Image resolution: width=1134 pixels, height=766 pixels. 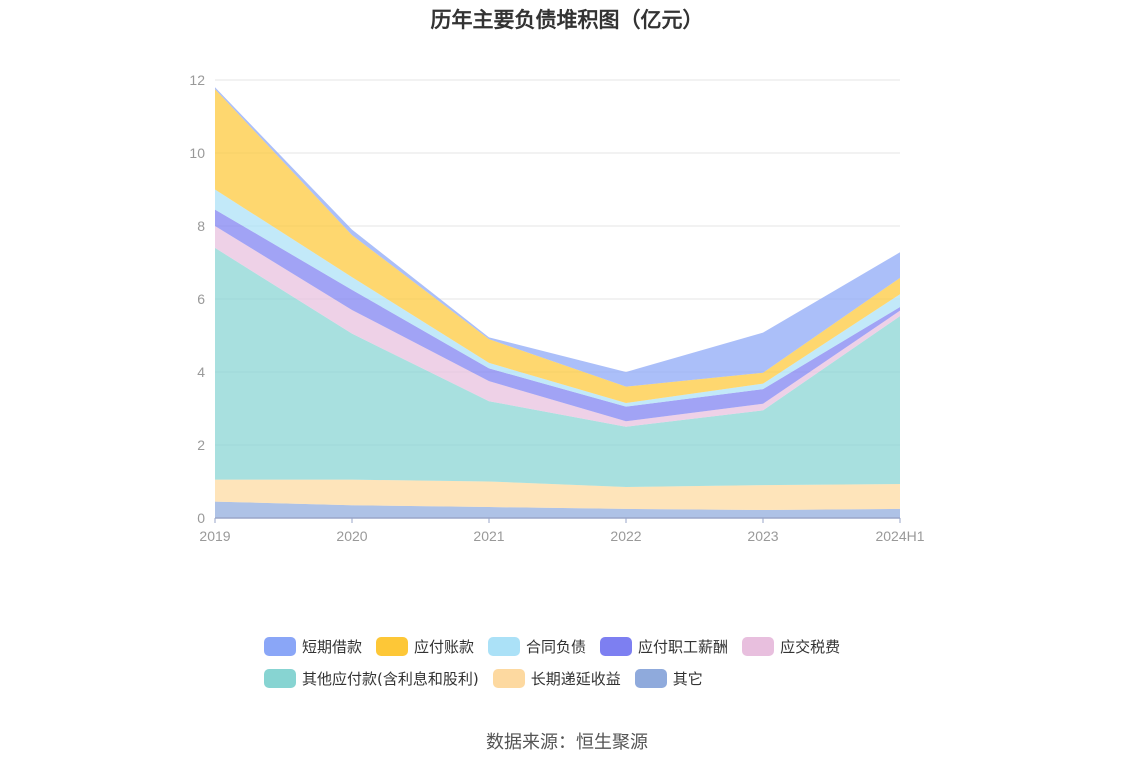 I want to click on chart-title: 历年主要负债堆积图（亿元）, so click(x=567, y=20).